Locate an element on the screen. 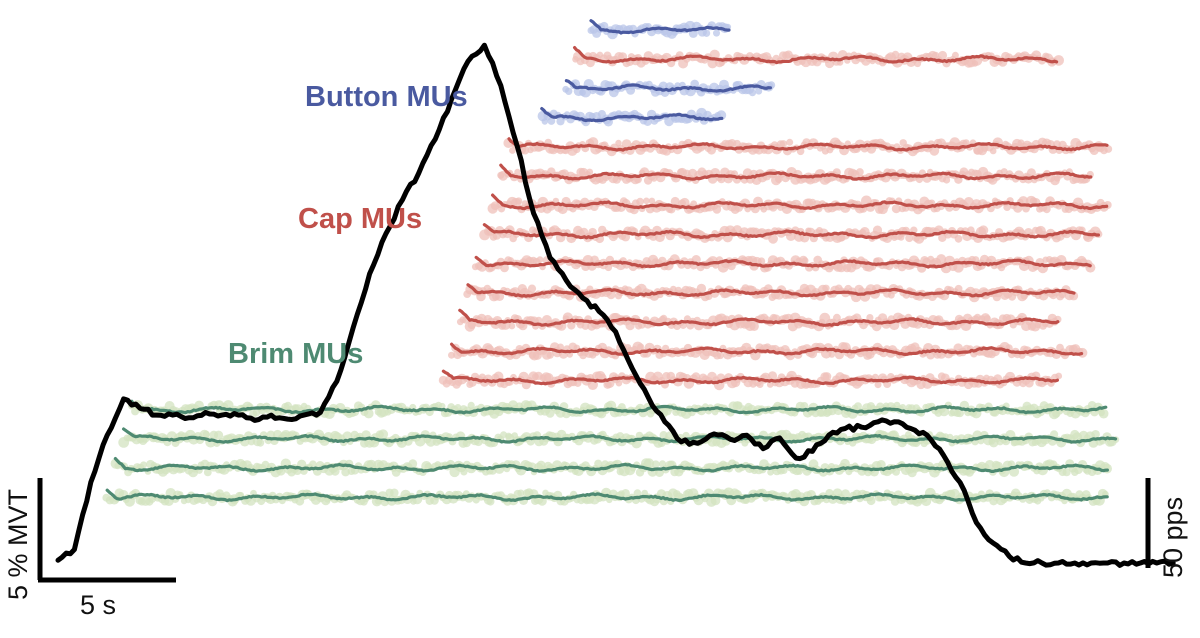 The image size is (1200, 638). button-mus-label: Button MUs is located at coordinates (386, 97).